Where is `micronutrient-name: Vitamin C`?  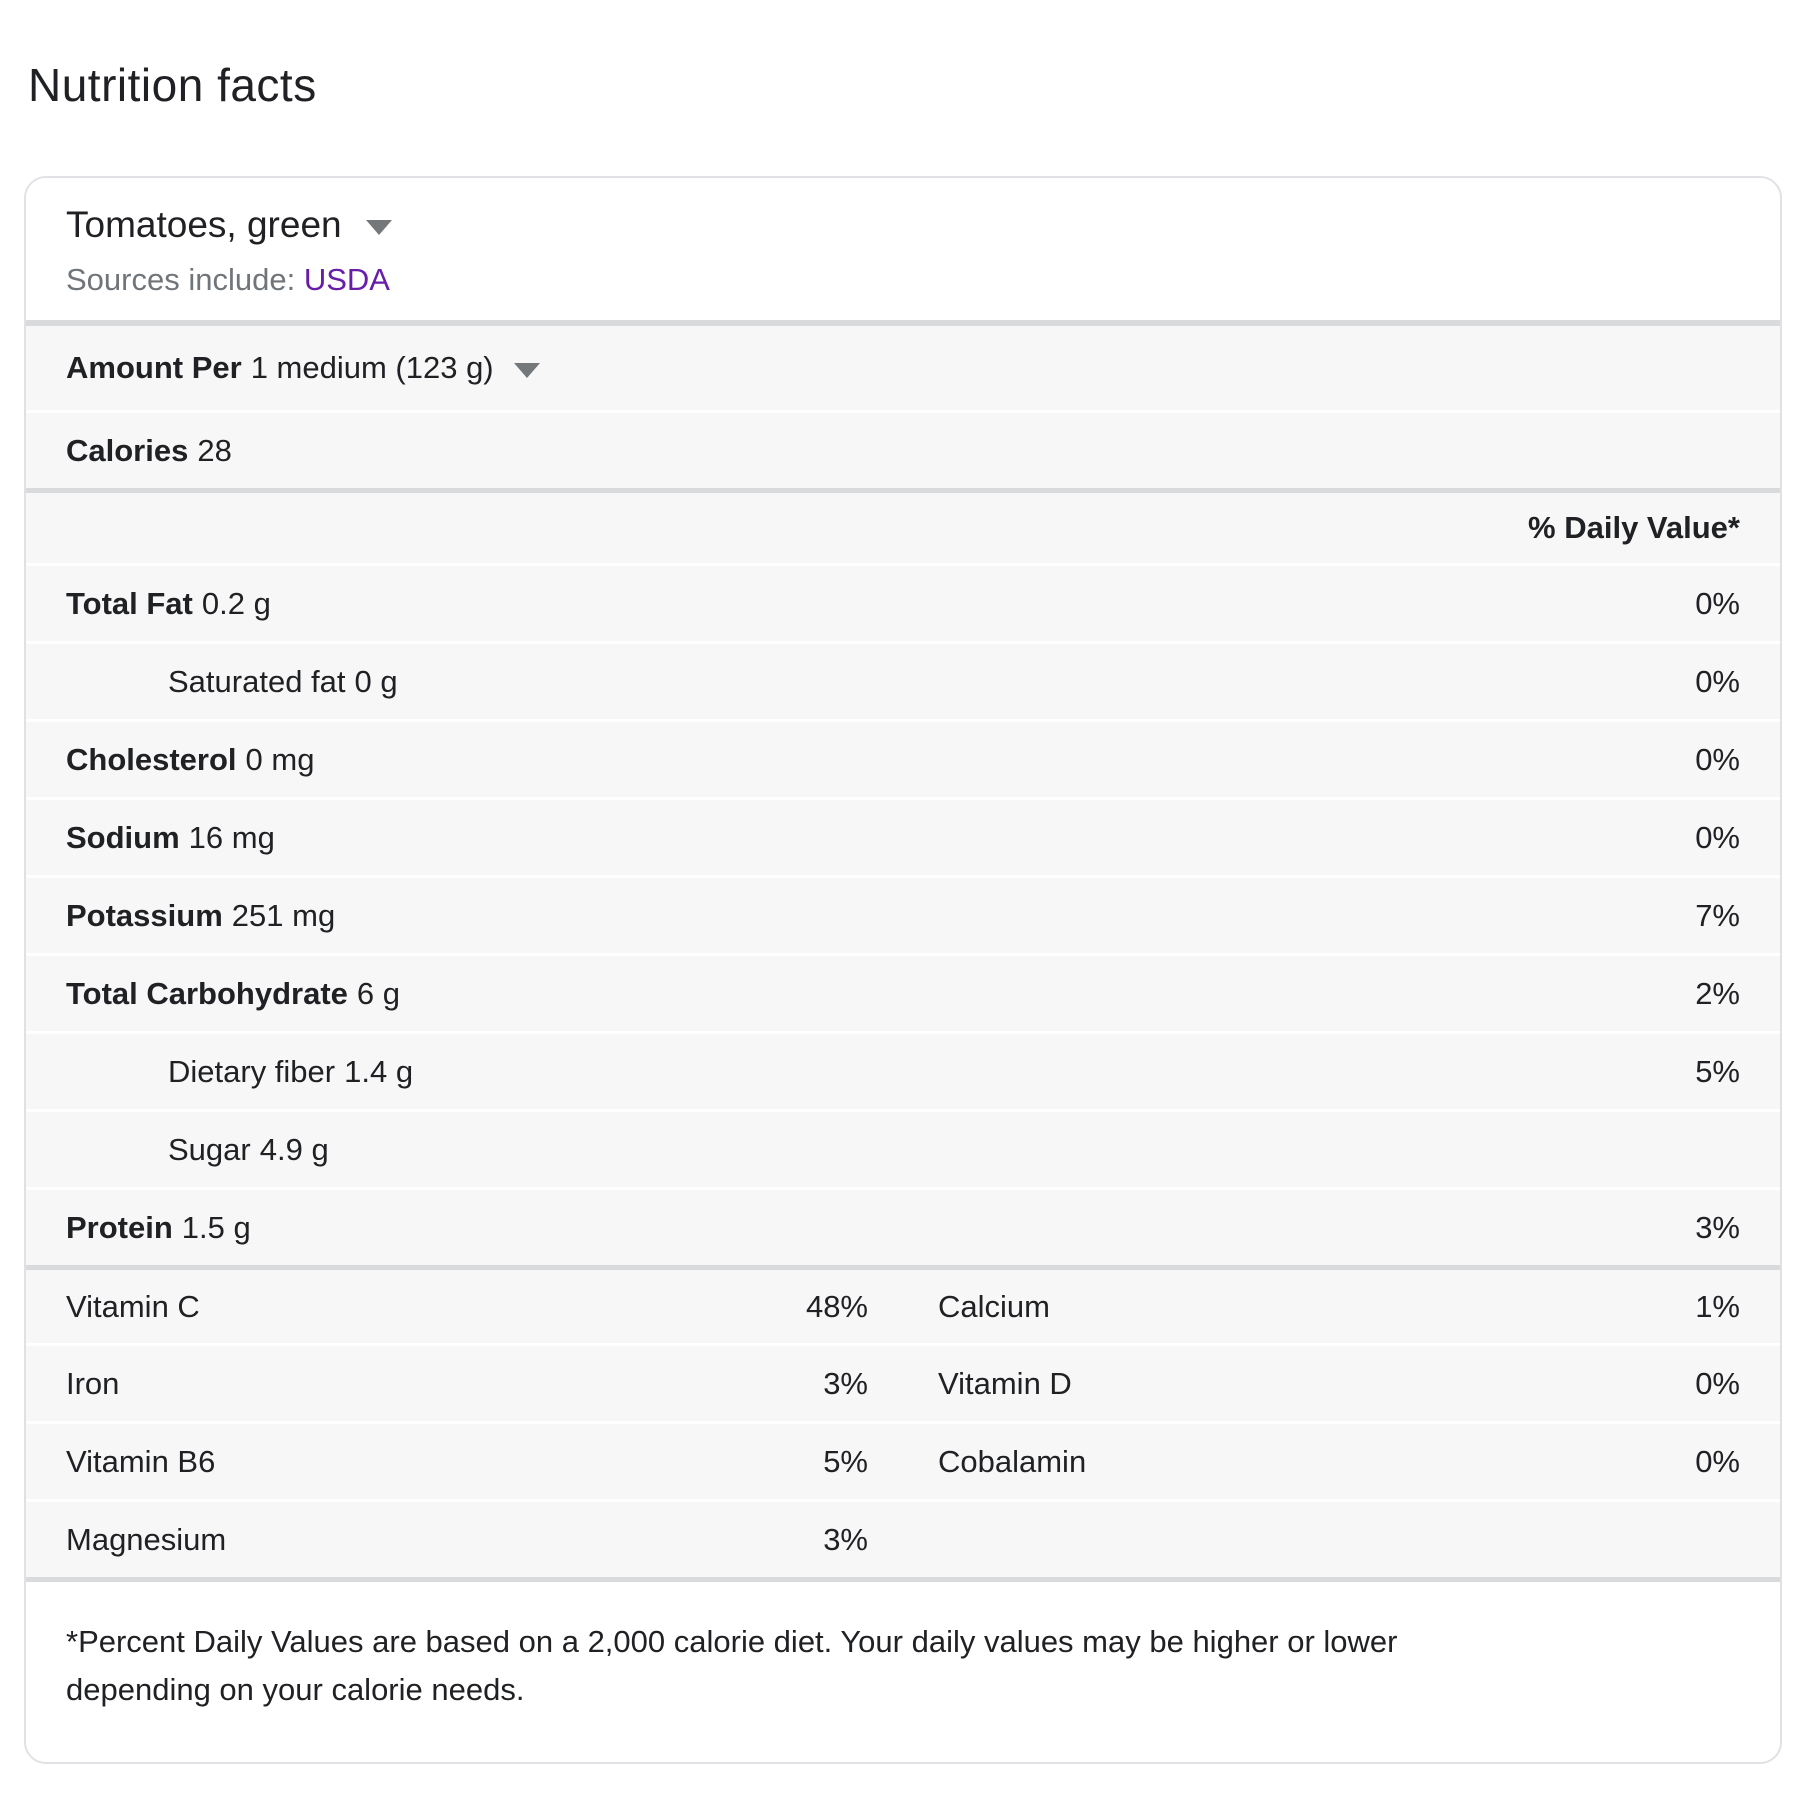 micronutrient-name: Vitamin C is located at coordinates (133, 1306).